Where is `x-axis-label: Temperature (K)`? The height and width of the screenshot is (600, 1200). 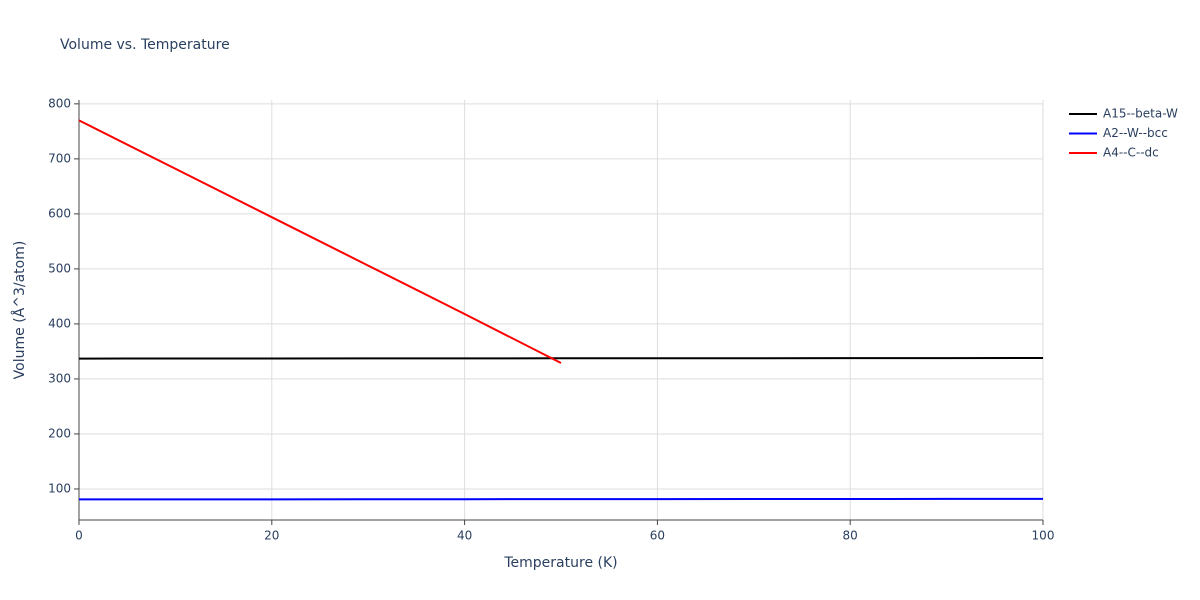 x-axis-label: Temperature (K) is located at coordinates (560, 563).